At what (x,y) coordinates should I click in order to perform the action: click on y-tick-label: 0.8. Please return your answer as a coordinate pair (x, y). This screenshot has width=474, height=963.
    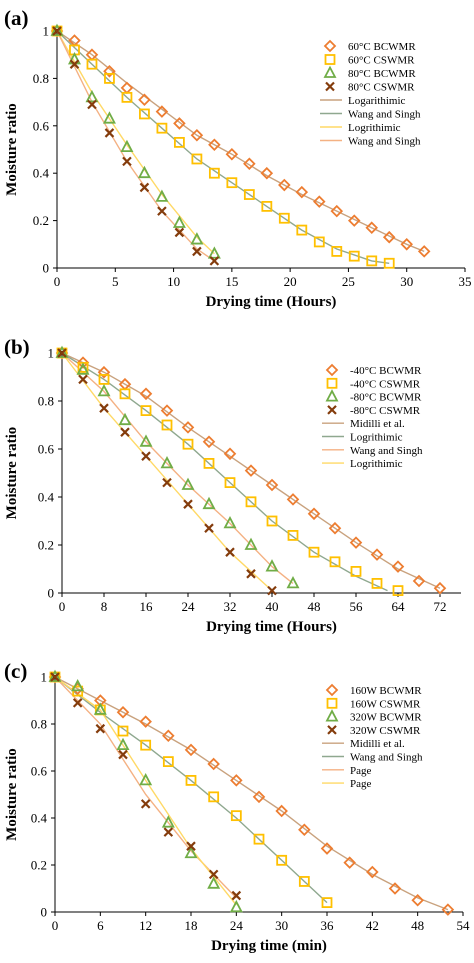
    Looking at the image, I should click on (39, 724).